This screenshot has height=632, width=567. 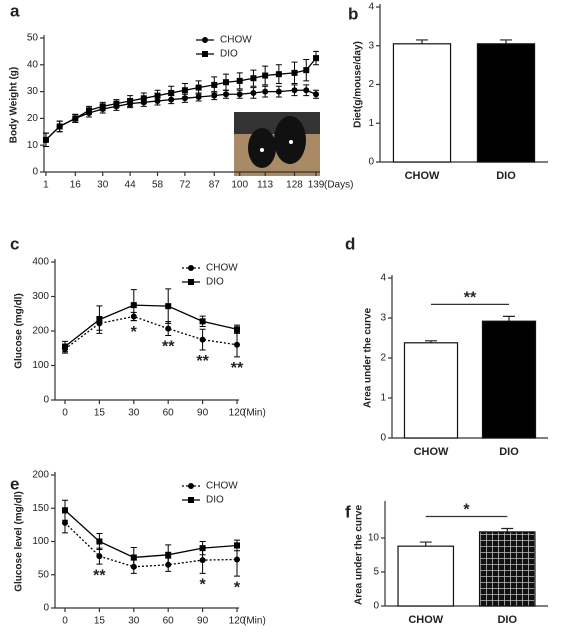 What do you see at coordinates (237, 621) in the screenshot?
I see `x-tick-label: 120` at bounding box center [237, 621].